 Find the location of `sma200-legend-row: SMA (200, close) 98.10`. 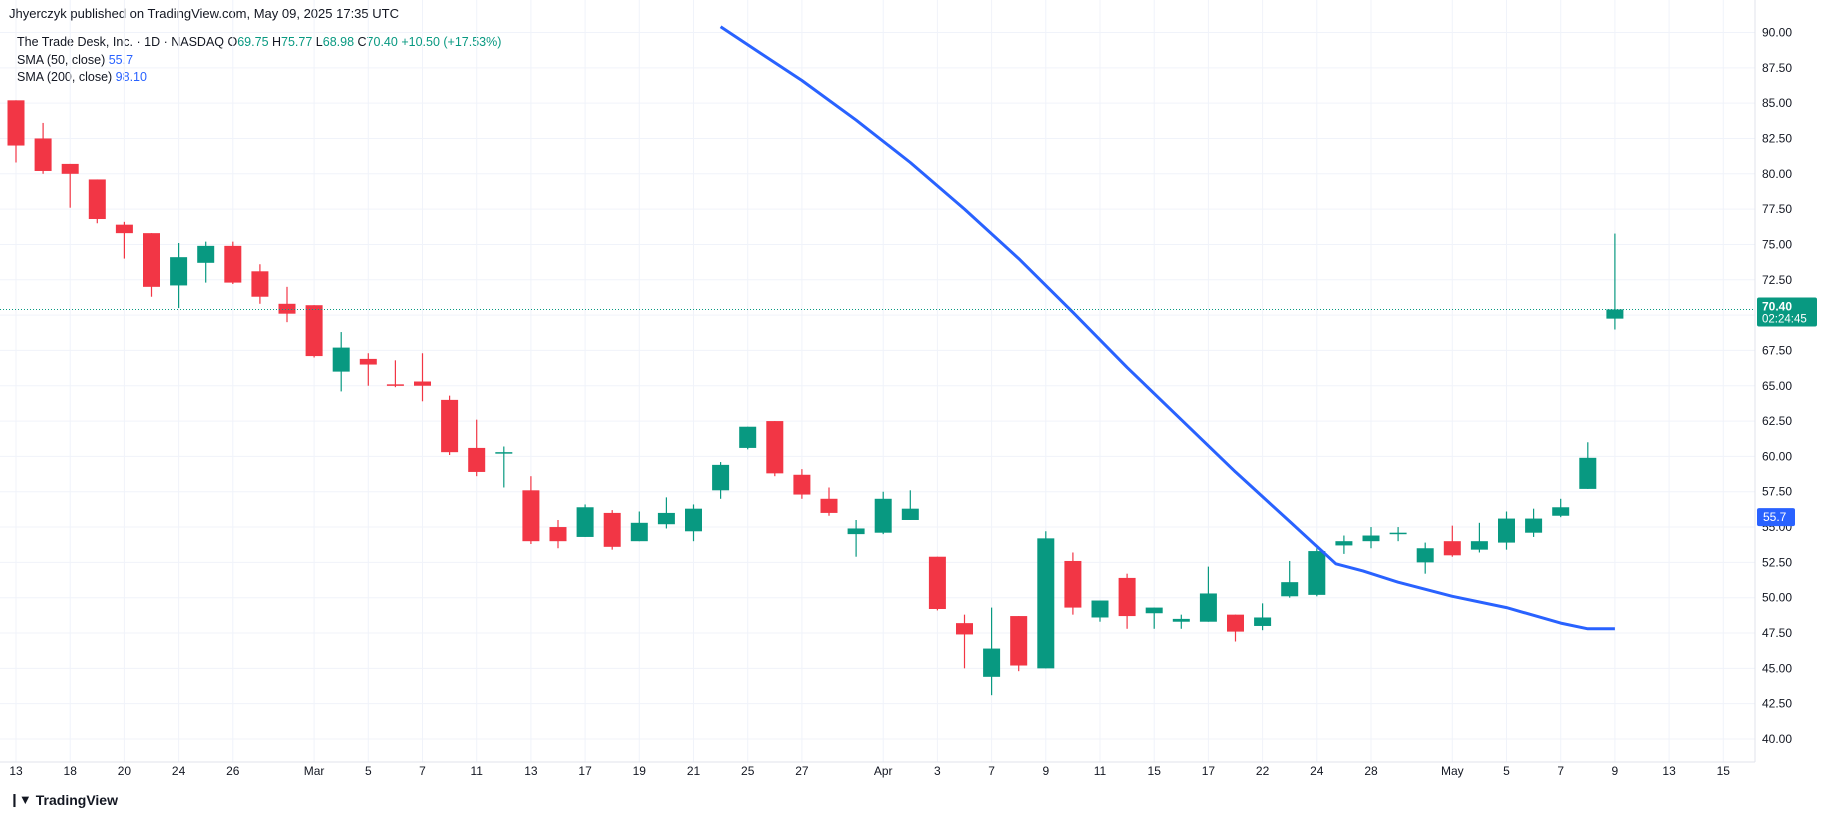

sma200-legend-row: SMA (200, close) 98.10 is located at coordinates (259, 78).